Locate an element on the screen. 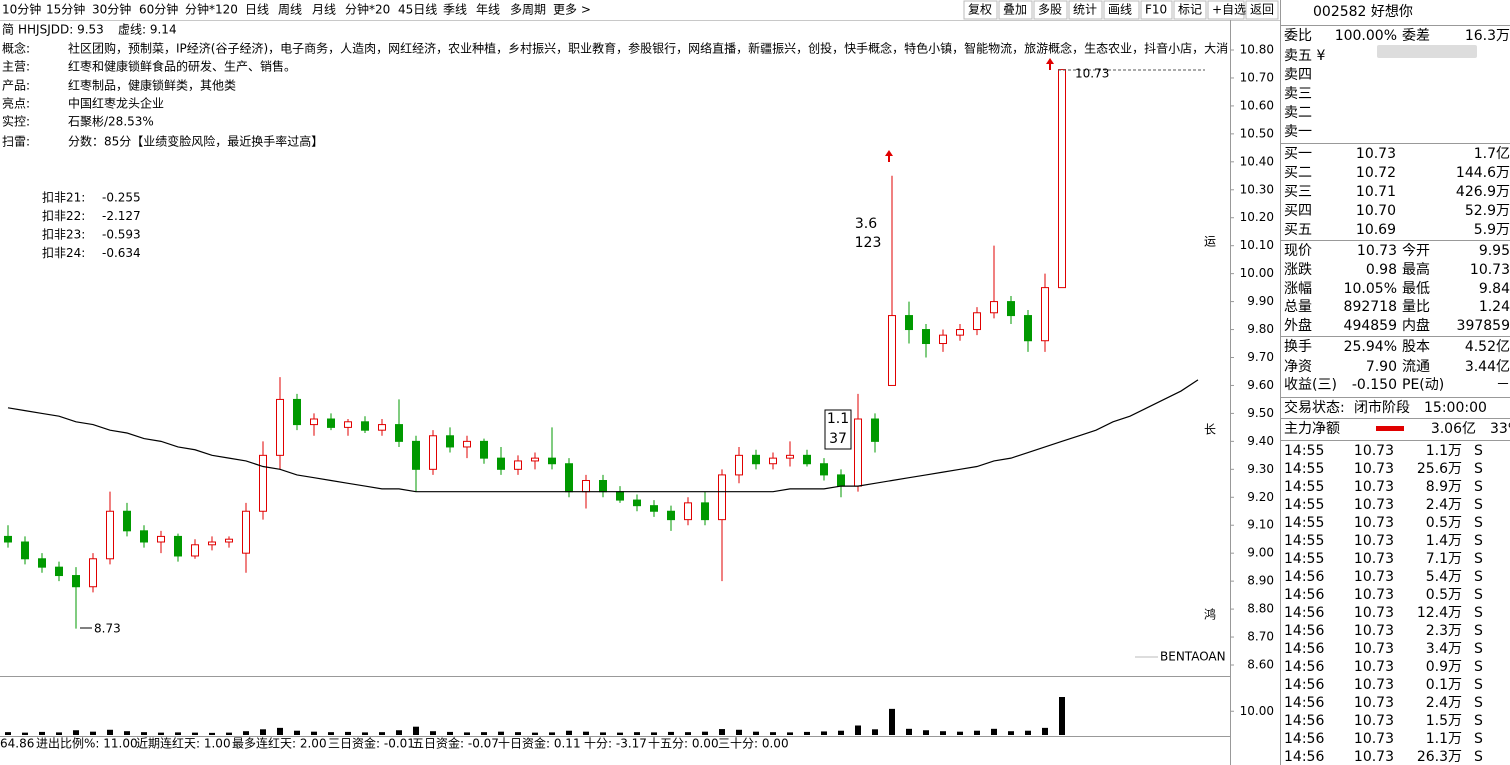 The width and height of the screenshot is (1510, 765). toolbar-button: +自选 is located at coordinates (1229, 10).